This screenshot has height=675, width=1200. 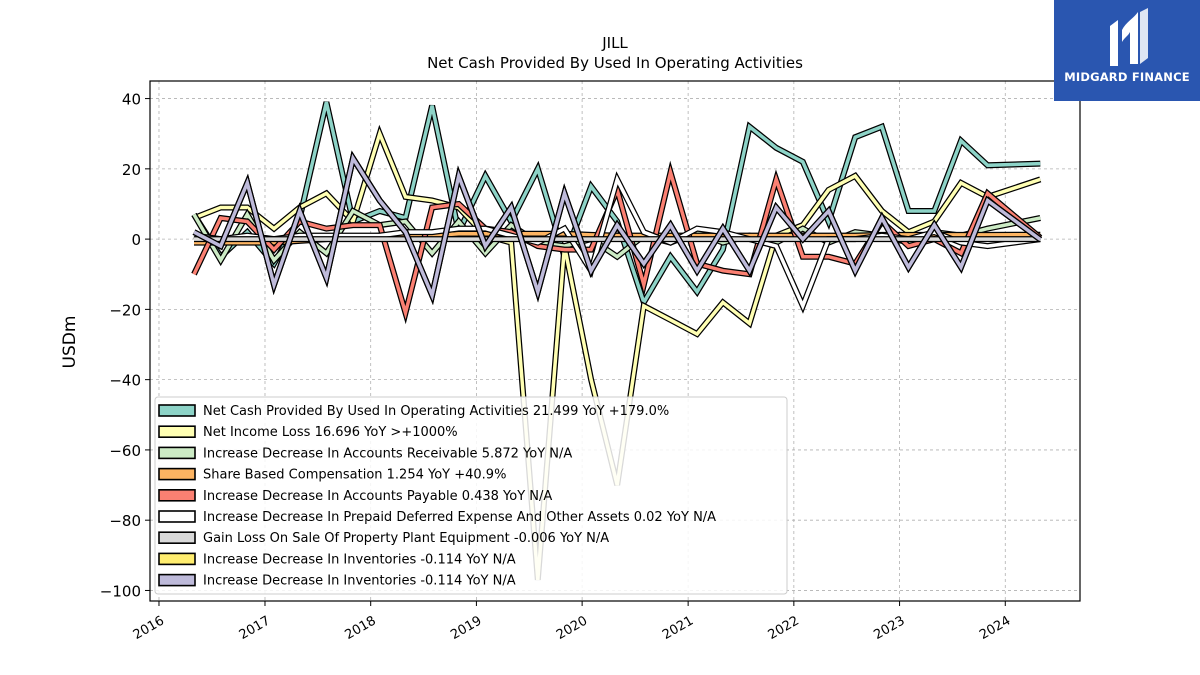 What do you see at coordinates (149, 628) in the screenshot?
I see `x-tick-label: 2016` at bounding box center [149, 628].